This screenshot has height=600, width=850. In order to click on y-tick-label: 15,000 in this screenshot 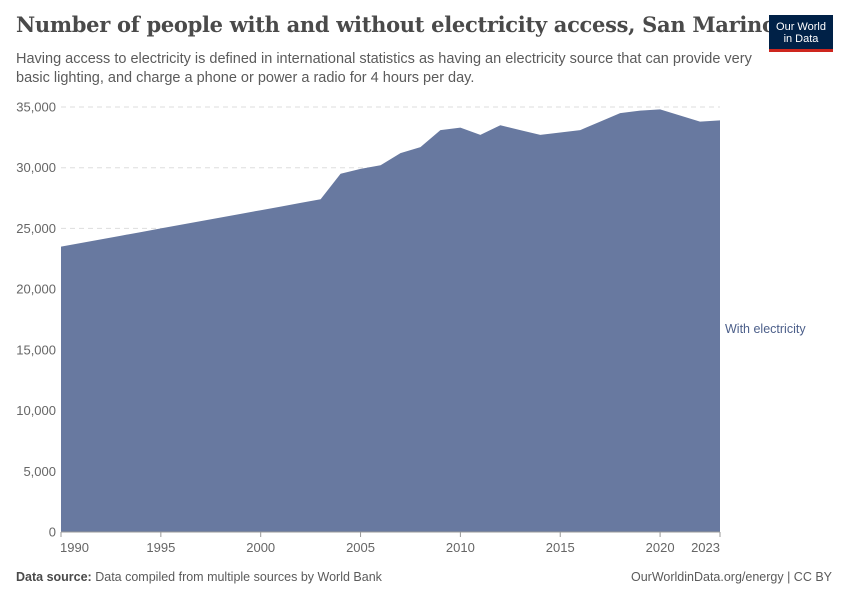, I will do `click(36, 349)`.